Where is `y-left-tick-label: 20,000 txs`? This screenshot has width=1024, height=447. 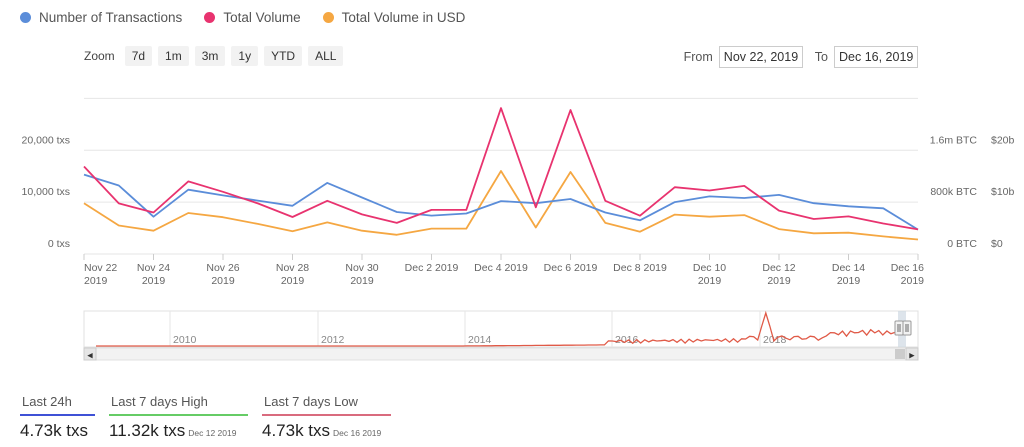
y-left-tick-label: 20,000 txs is located at coordinates (46, 140).